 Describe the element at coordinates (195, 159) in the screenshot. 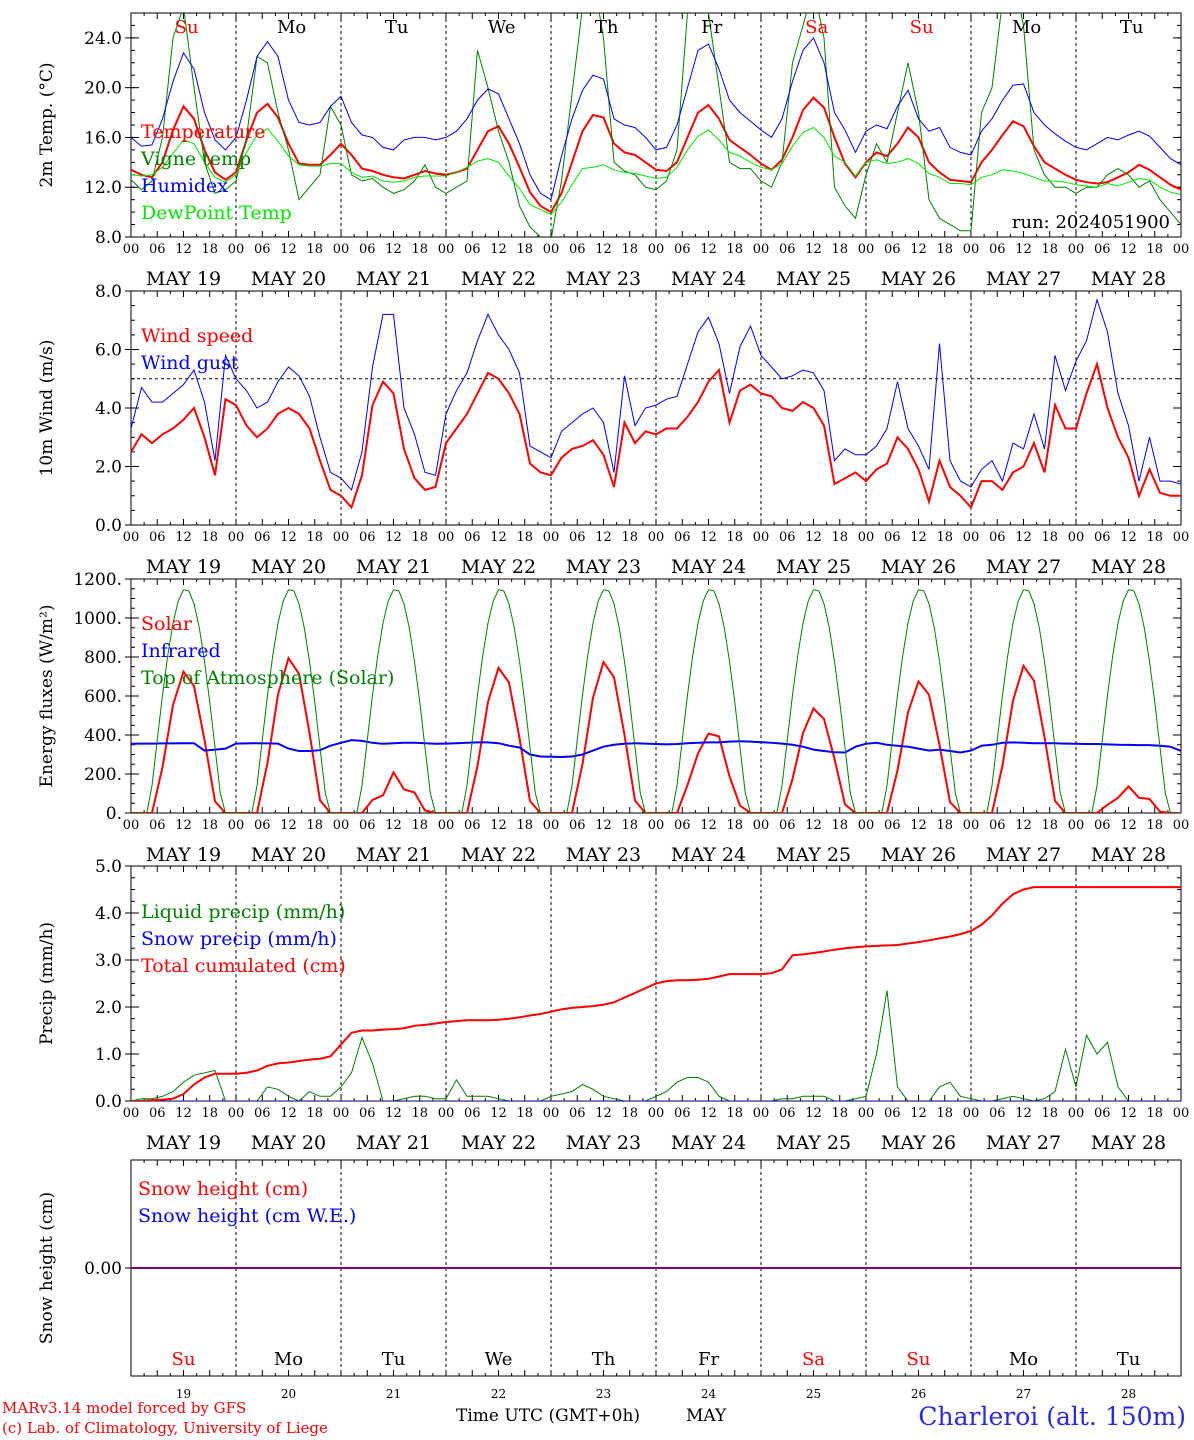

I see `legend-entry: Vigne temp` at that location.